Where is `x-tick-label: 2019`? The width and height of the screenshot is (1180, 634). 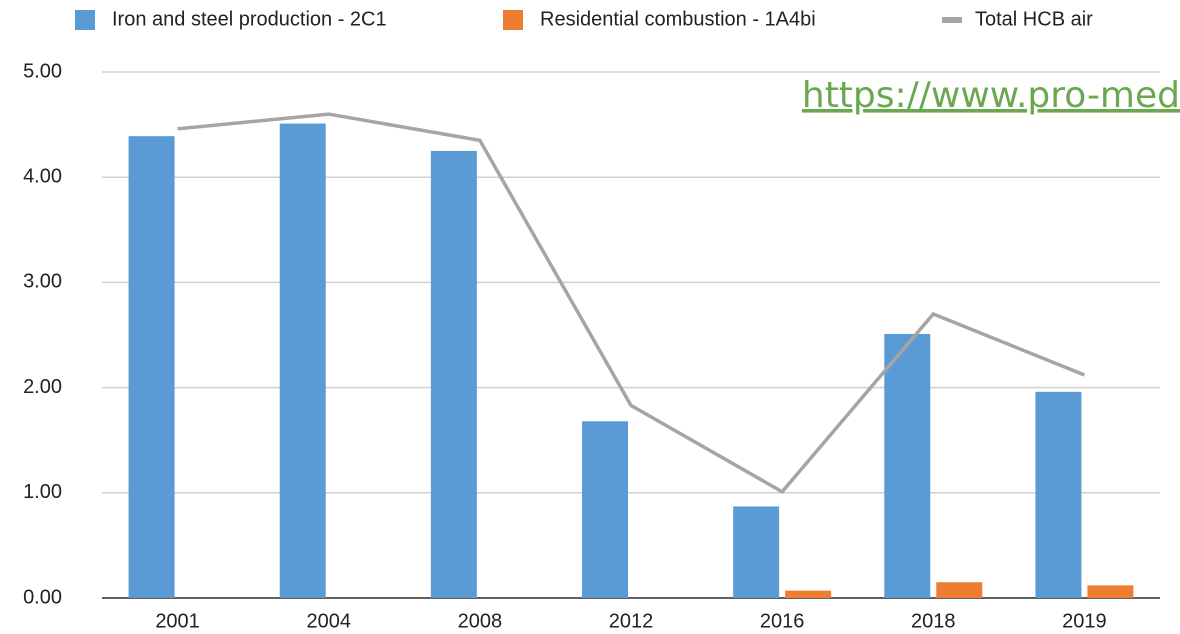 x-tick-label: 2019 is located at coordinates (1084, 621).